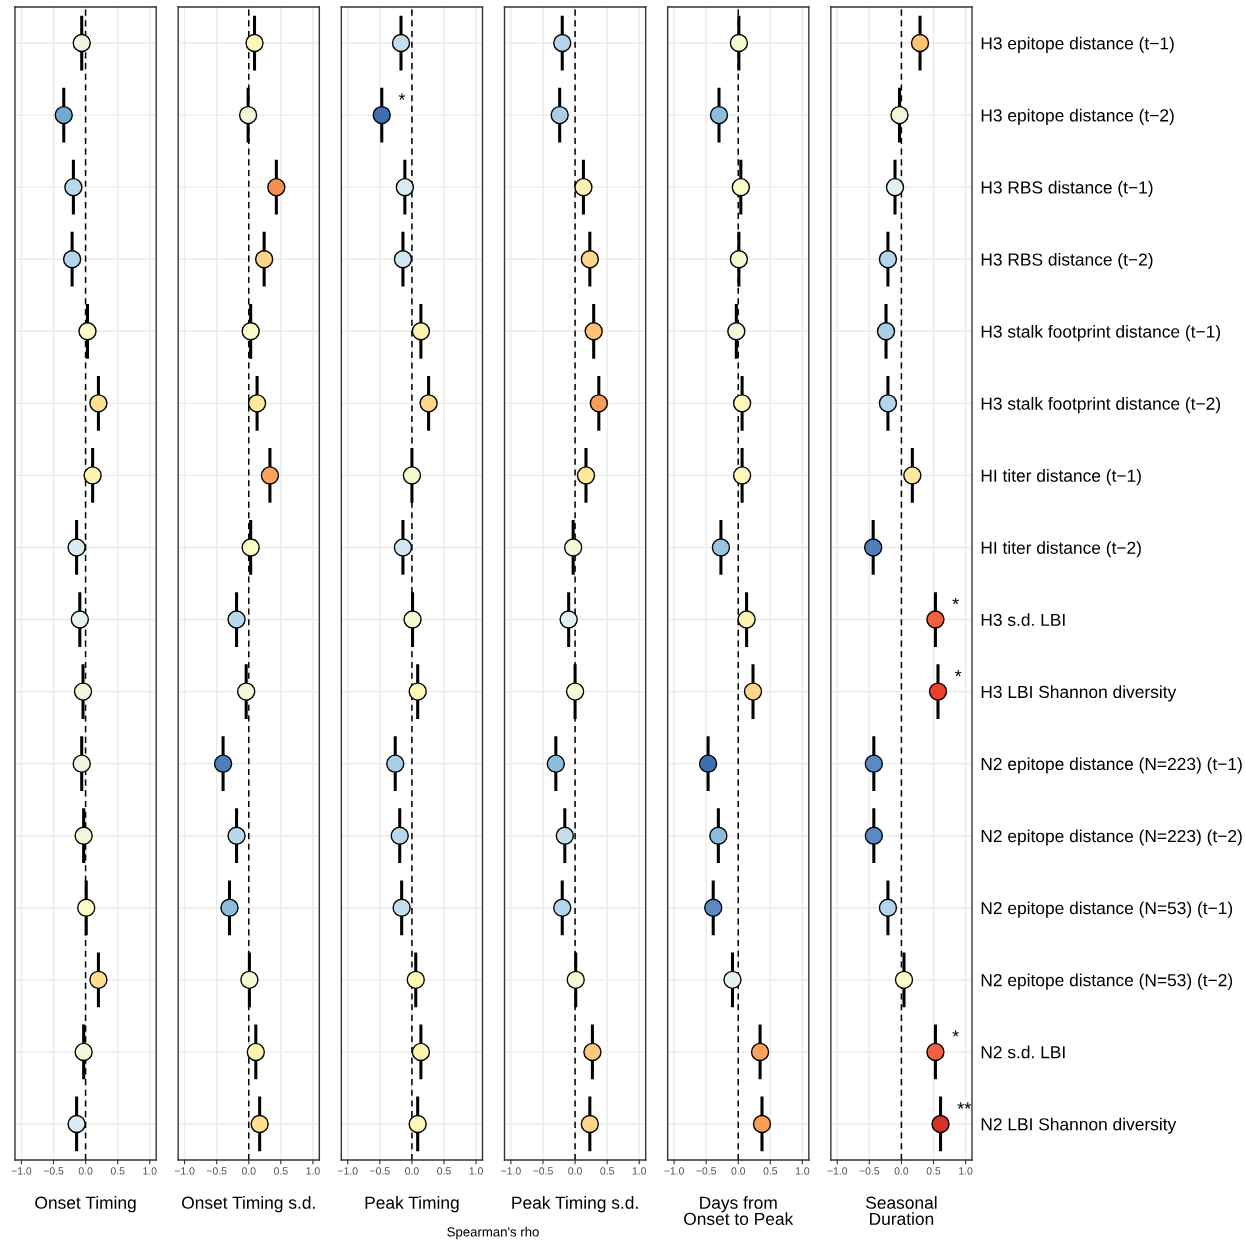 Image resolution: width=1245 pixels, height=1242 pixels. What do you see at coordinates (1101, 405) in the screenshot?
I see `y-tick-label: H3 stalk footprint distance (t−2)` at bounding box center [1101, 405].